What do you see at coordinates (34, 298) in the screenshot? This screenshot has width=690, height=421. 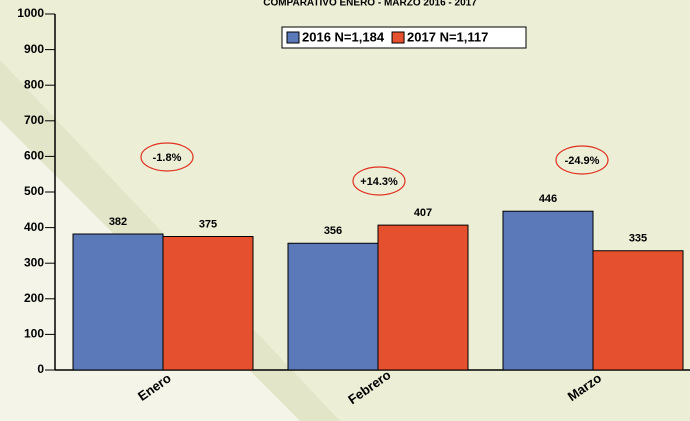 I see `y-tick-label: 200` at bounding box center [34, 298].